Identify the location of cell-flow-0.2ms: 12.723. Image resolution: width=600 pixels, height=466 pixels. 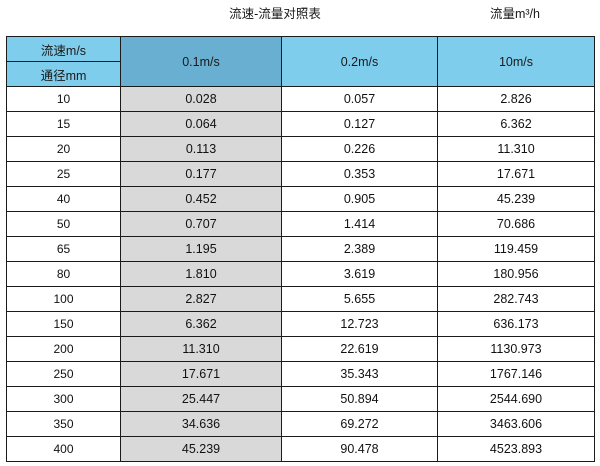
(359, 324).